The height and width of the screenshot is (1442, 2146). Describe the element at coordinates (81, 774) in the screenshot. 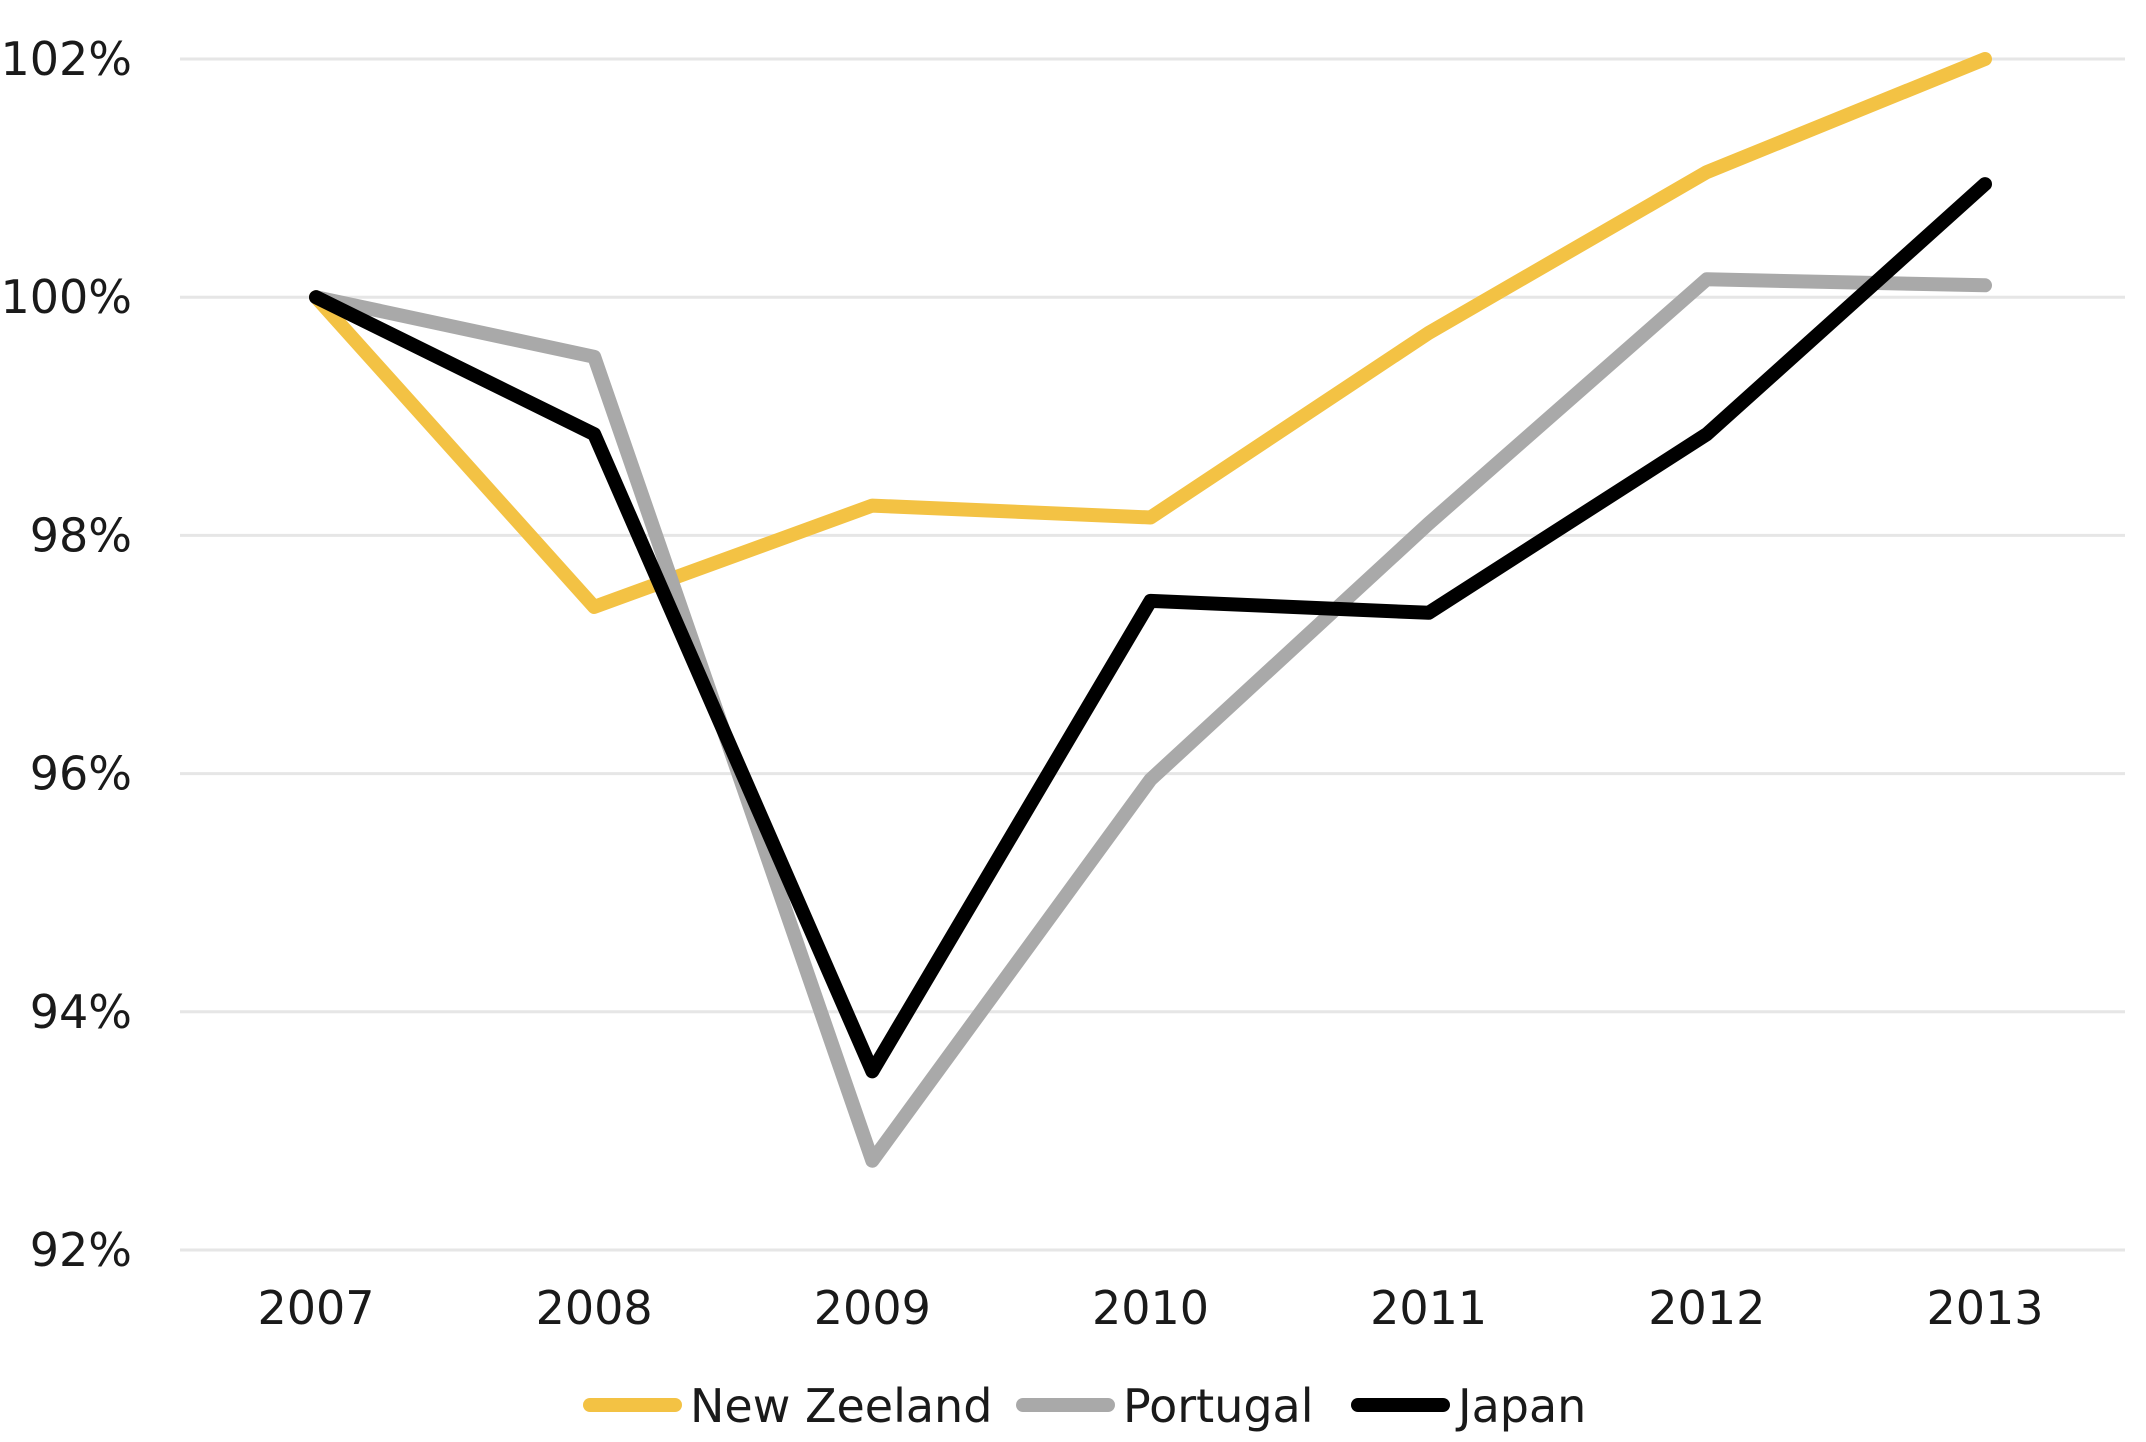

I see `y-tick-label: 96%` at that location.